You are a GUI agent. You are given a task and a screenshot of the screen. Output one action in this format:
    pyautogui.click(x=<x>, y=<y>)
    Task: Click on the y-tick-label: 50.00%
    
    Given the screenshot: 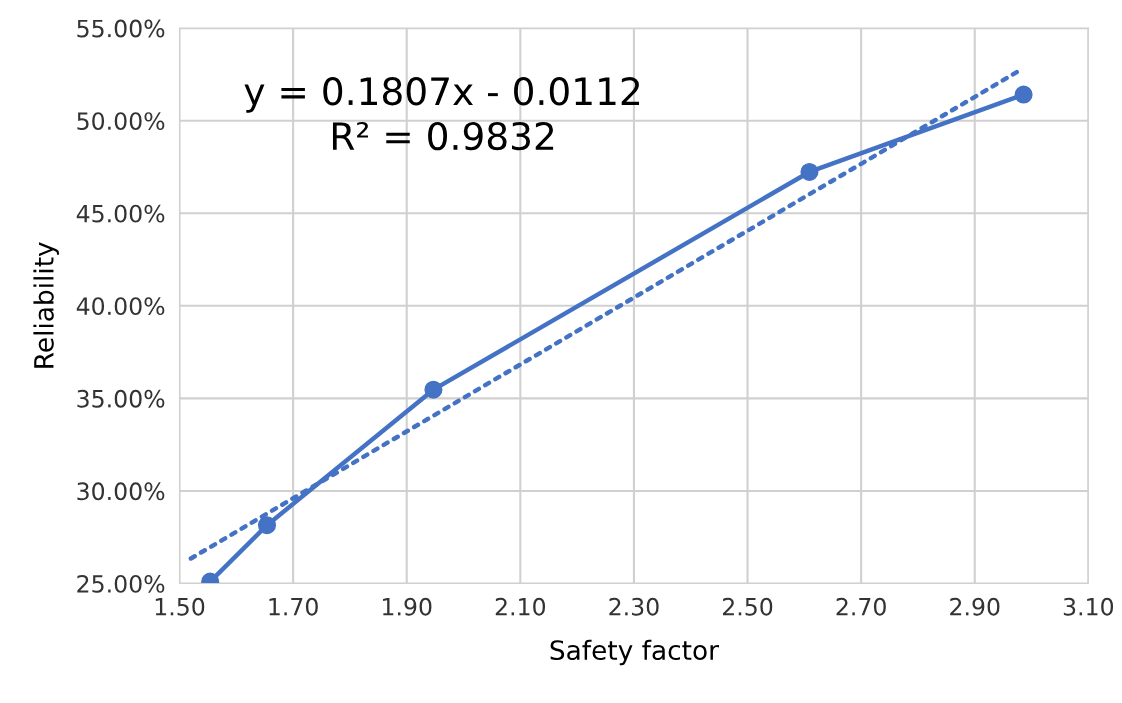 What is the action you would take?
    pyautogui.click(x=121, y=121)
    